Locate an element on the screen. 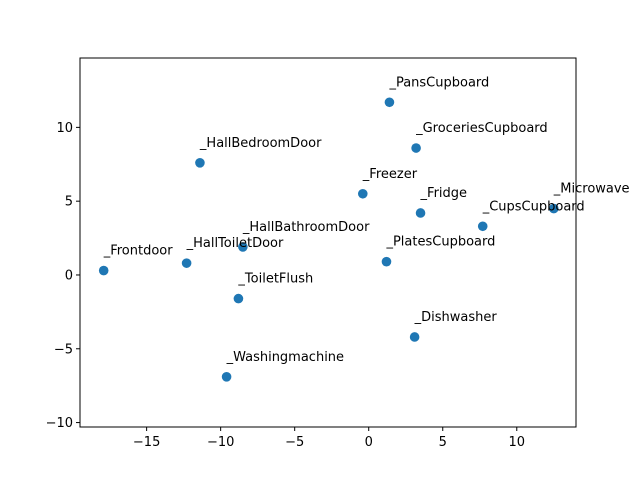  x-tick-label: −10 is located at coordinates (220, 442).